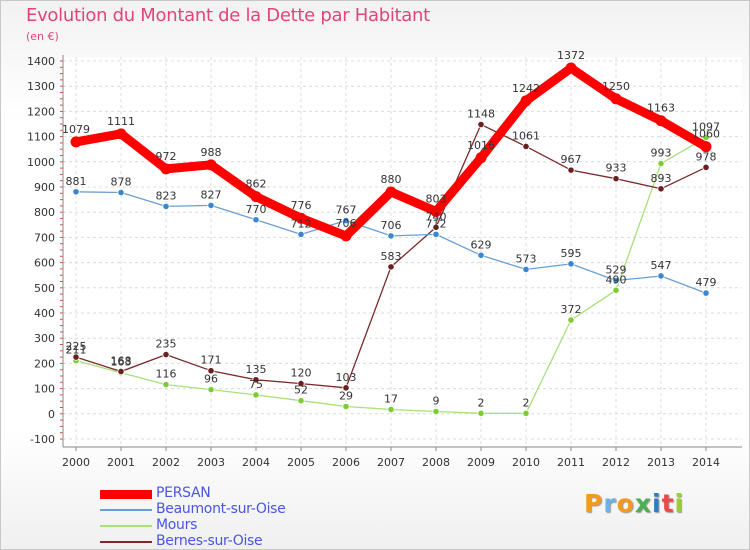  I want to click on x-tick-label: 2014, so click(706, 462).